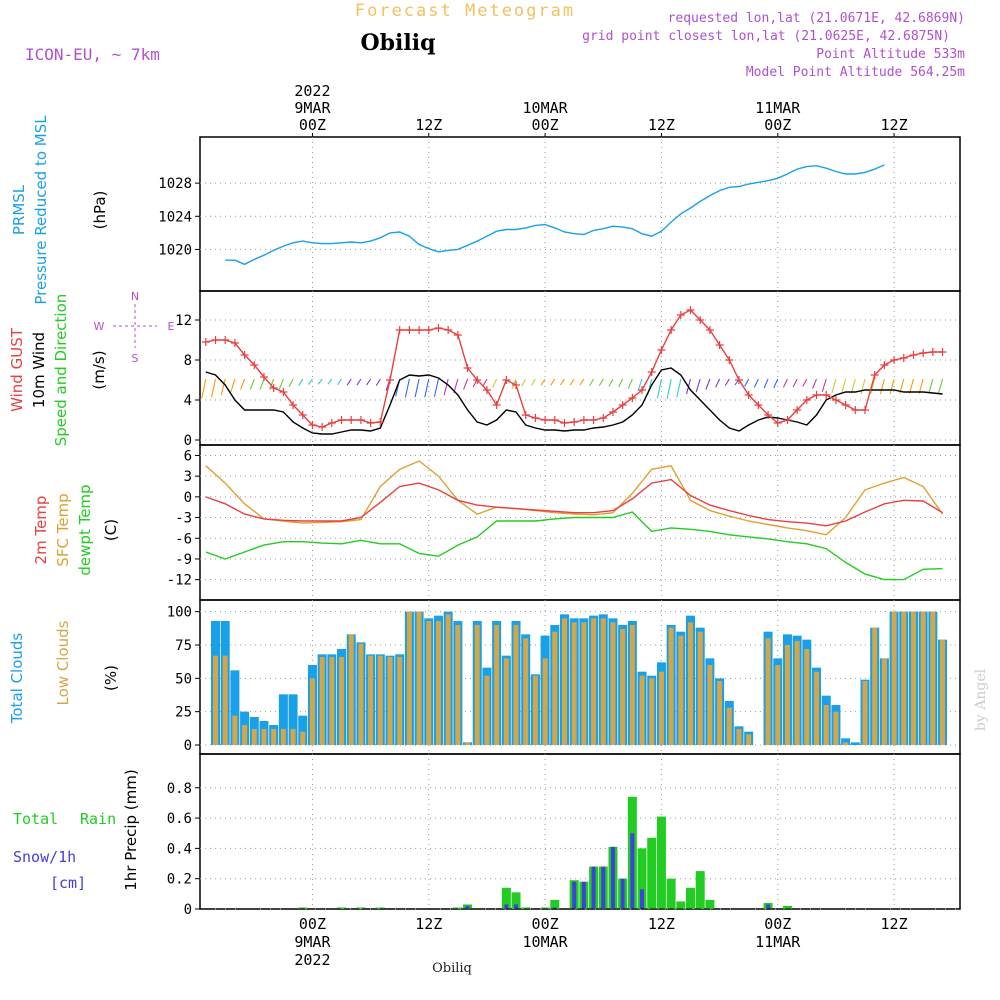 This screenshot has width=1000, height=1000. Describe the element at coordinates (778, 108) in the screenshot. I see `top-tick-label: 11MAR` at that location.